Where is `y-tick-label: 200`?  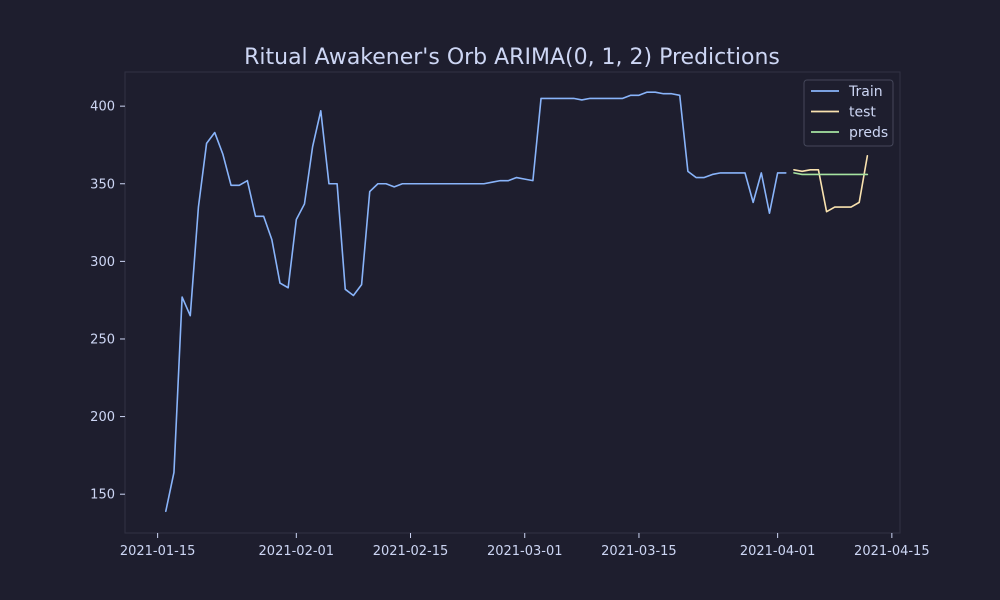
y-tick-label: 200 is located at coordinates (102, 417).